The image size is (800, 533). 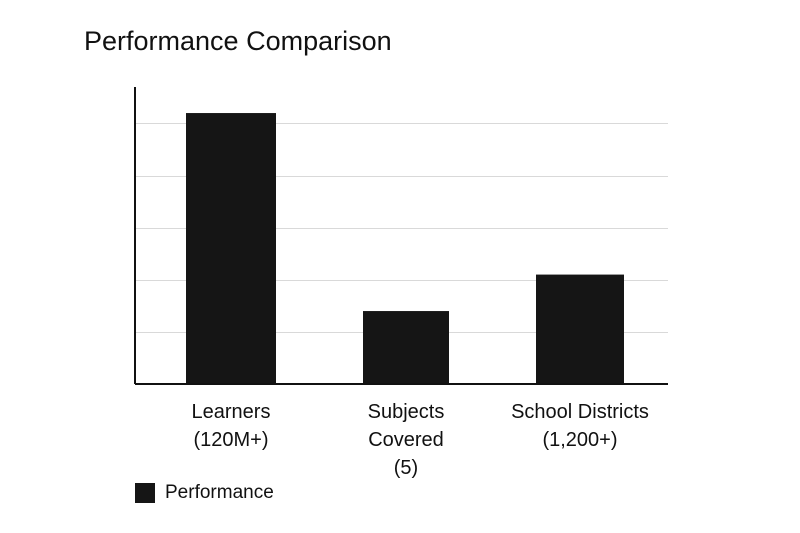 I want to click on x-tick-label-1: Subjects Covered (5), so click(x=406, y=440).